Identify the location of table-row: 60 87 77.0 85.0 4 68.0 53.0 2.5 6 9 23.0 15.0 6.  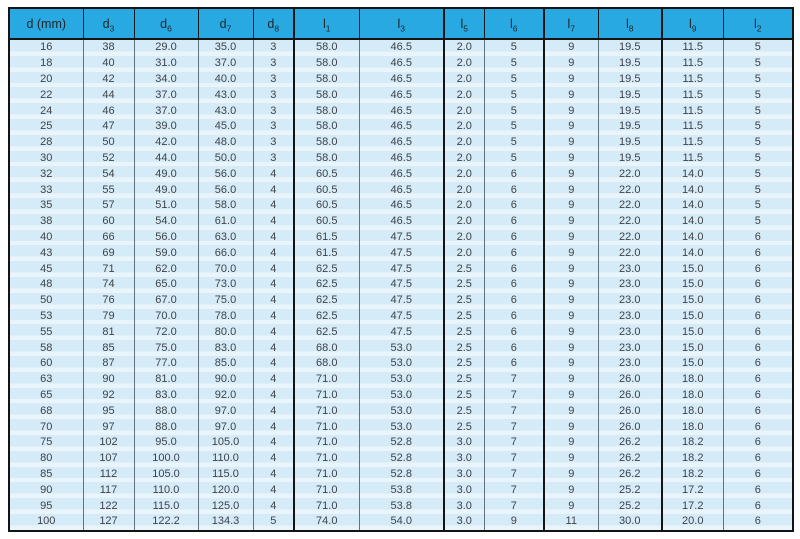
(401, 363).